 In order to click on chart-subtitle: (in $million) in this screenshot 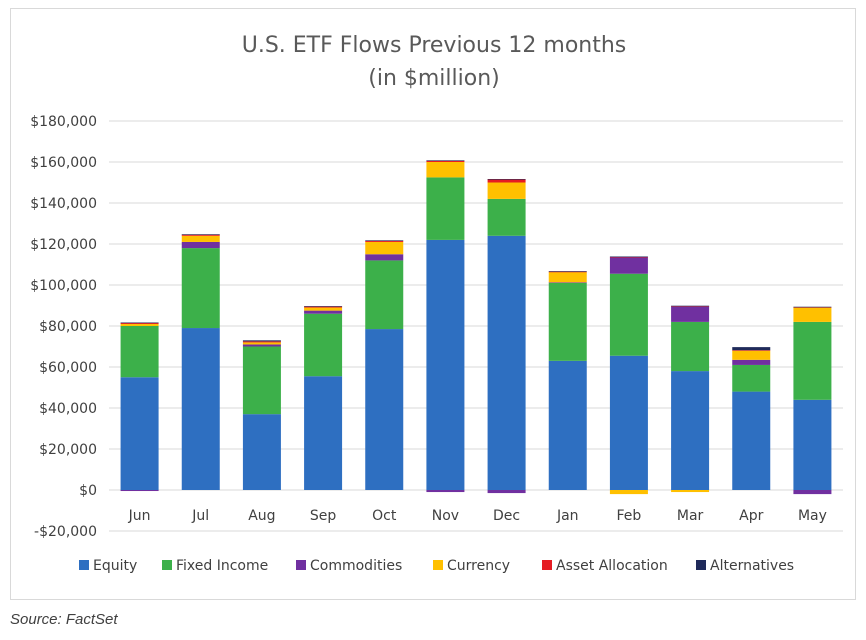, I will do `click(434, 78)`.